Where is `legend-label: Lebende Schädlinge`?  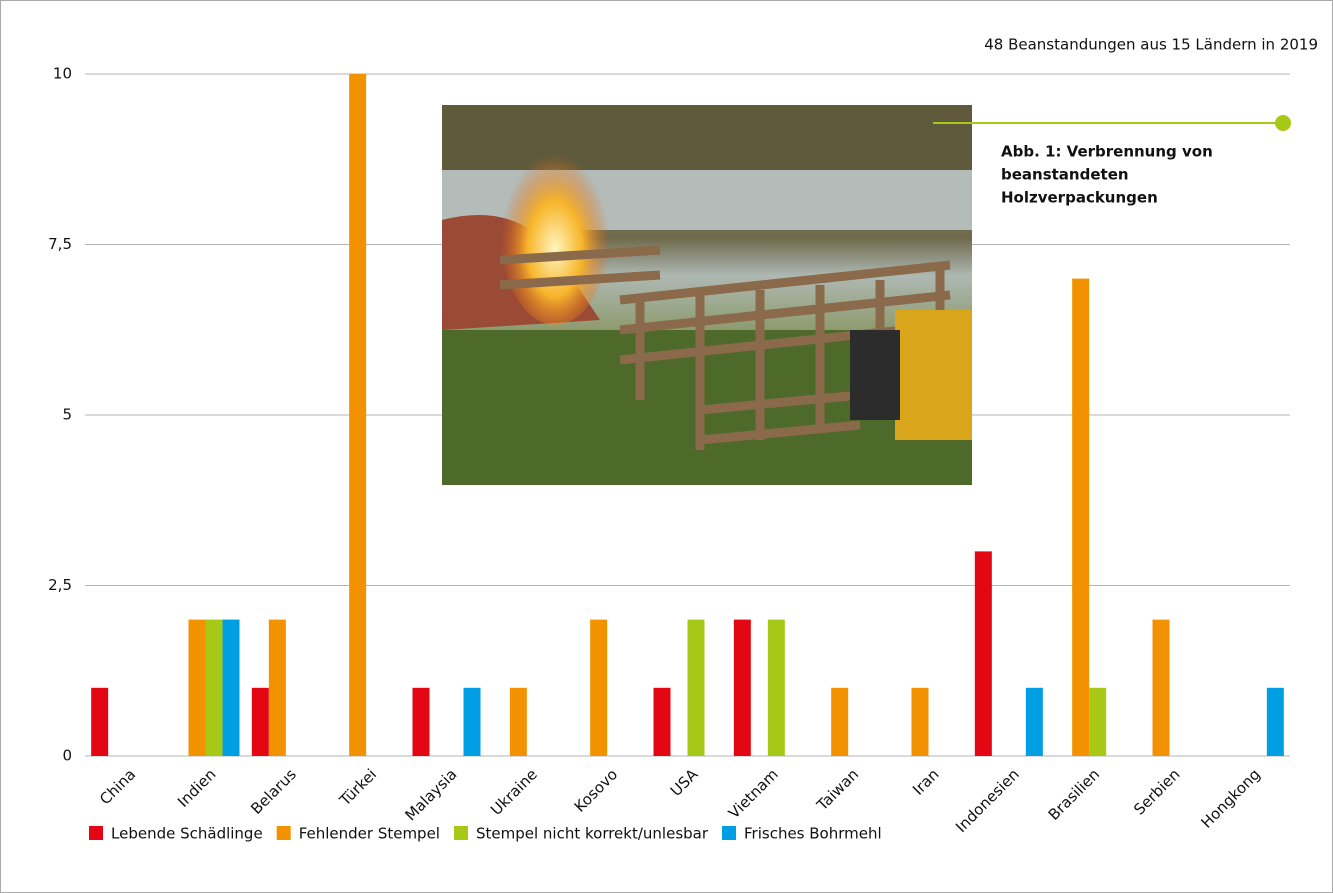
legend-label: Lebende Schädlinge is located at coordinates (187, 834).